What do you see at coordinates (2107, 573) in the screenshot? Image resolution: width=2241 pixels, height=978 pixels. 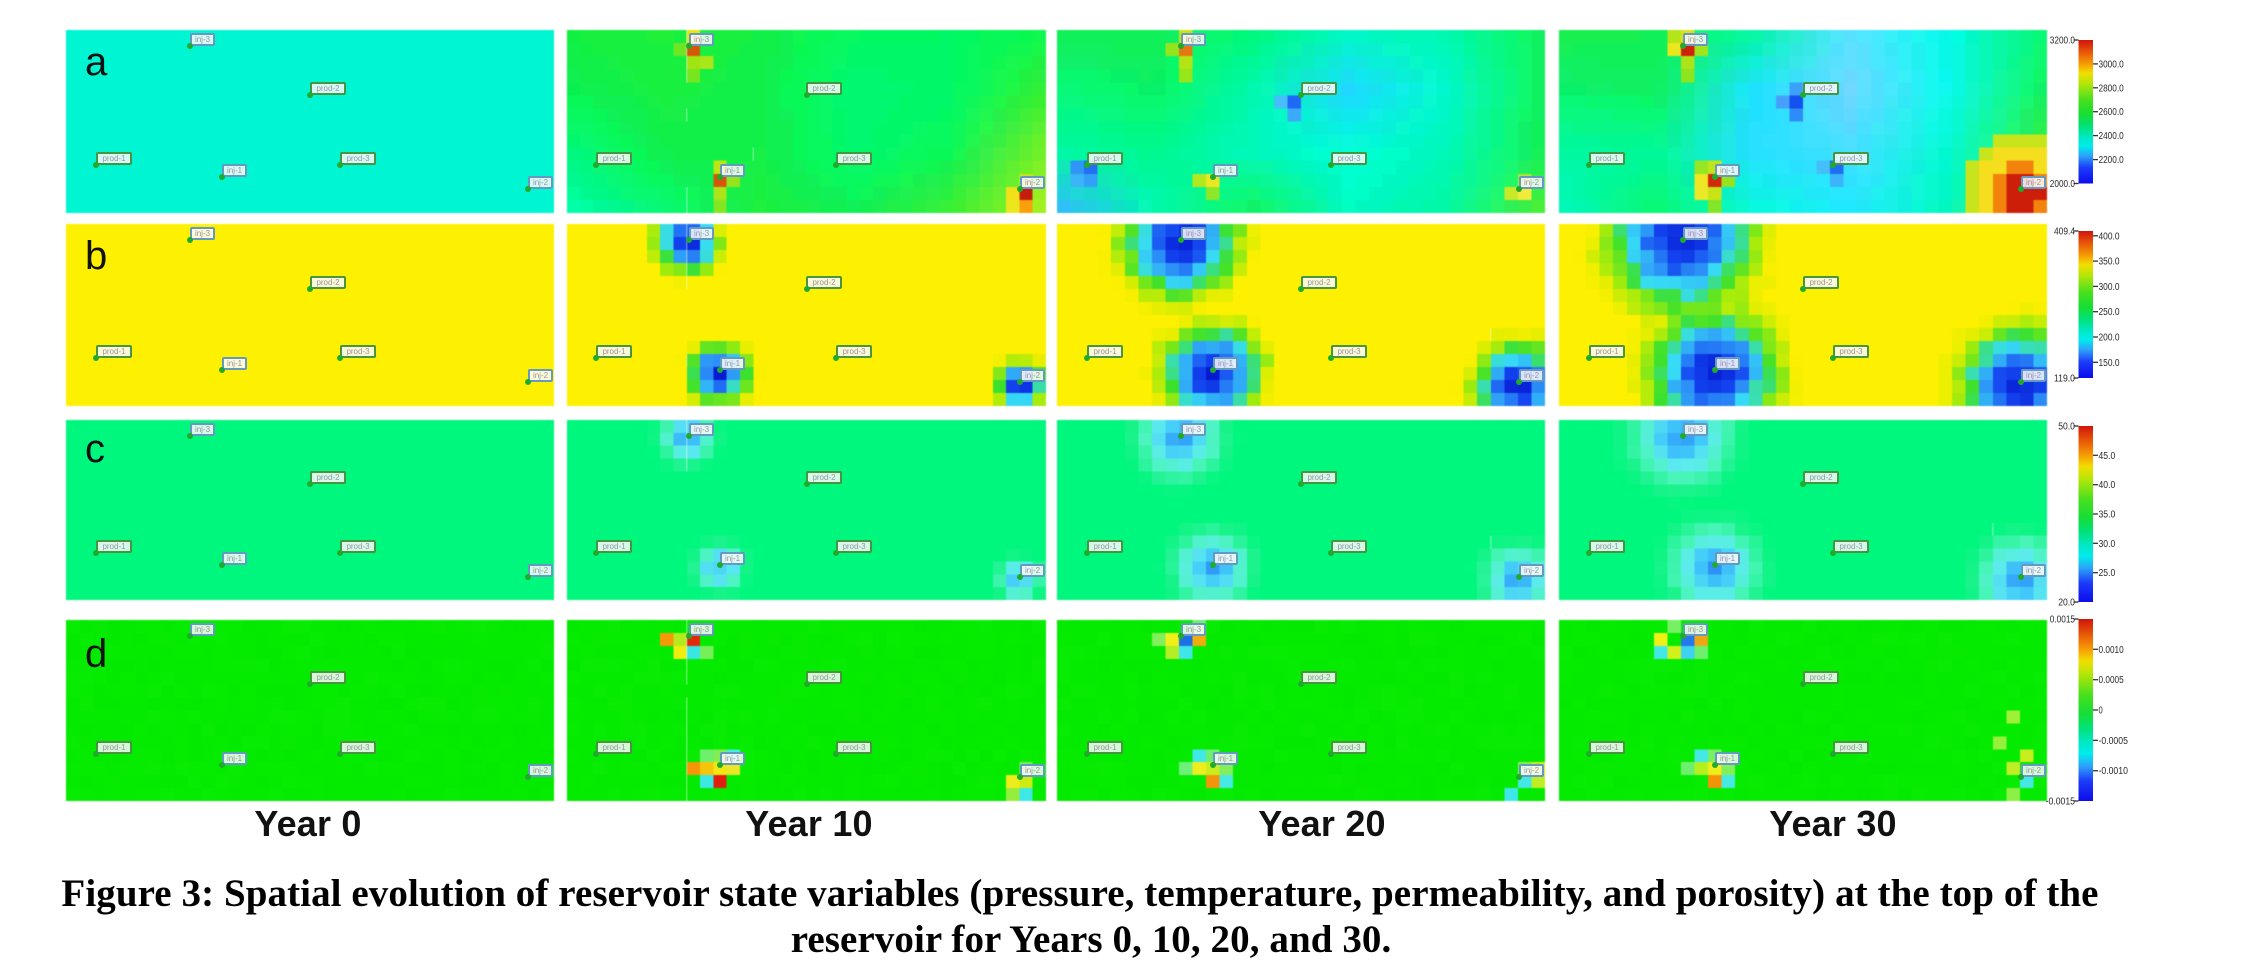 I see `svg-text: 25.0` at bounding box center [2107, 573].